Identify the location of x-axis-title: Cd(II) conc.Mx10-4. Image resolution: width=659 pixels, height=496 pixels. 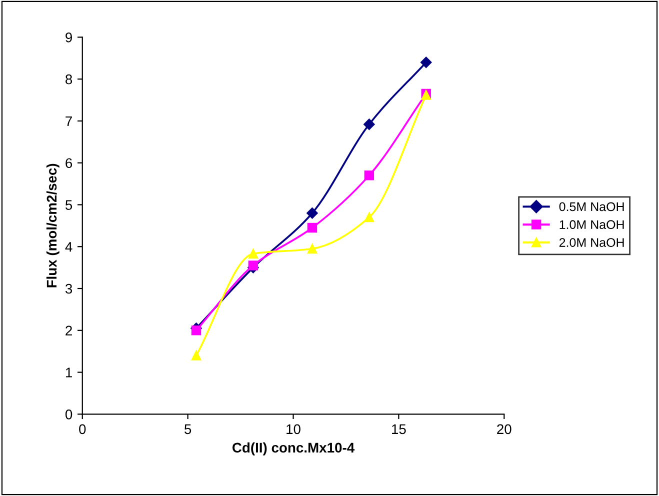
(293, 449).